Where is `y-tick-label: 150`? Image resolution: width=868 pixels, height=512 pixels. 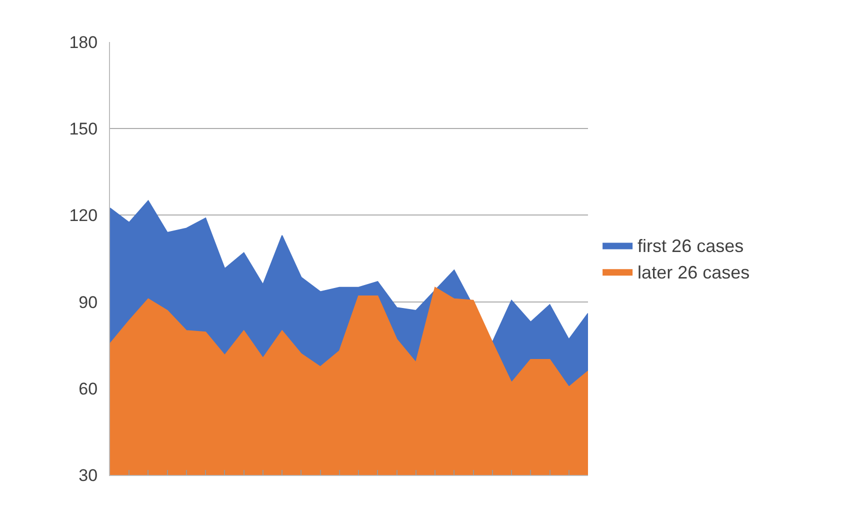
y-tick-label: 150 is located at coordinates (83, 129).